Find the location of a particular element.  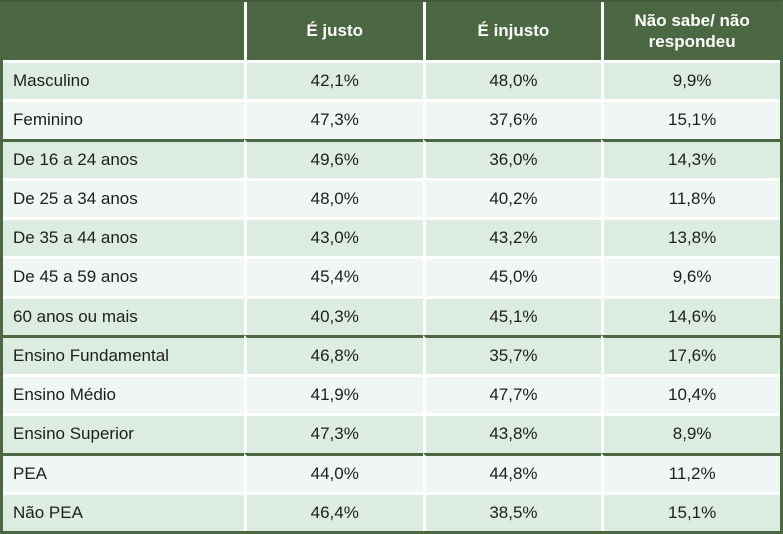

cell-value: 44,8% is located at coordinates (512, 472).